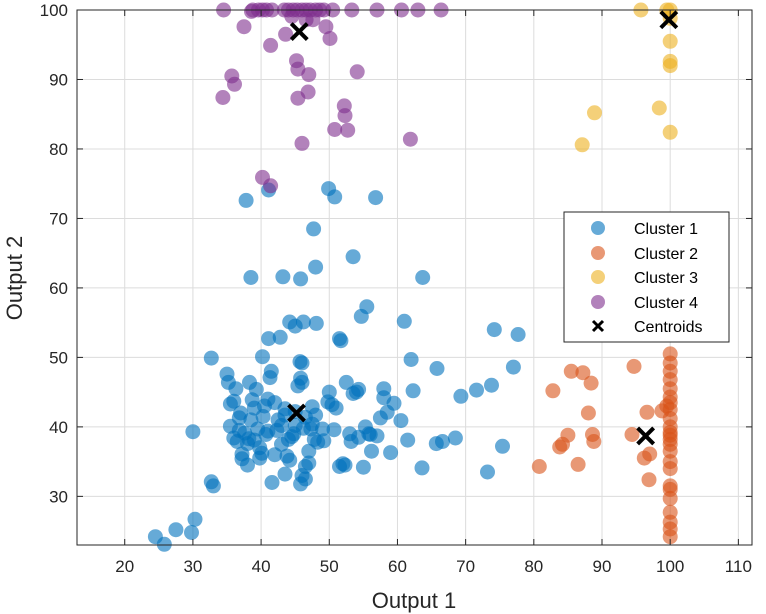  I want to click on legend-label-cluster-1: Cluster 1, so click(666, 229).